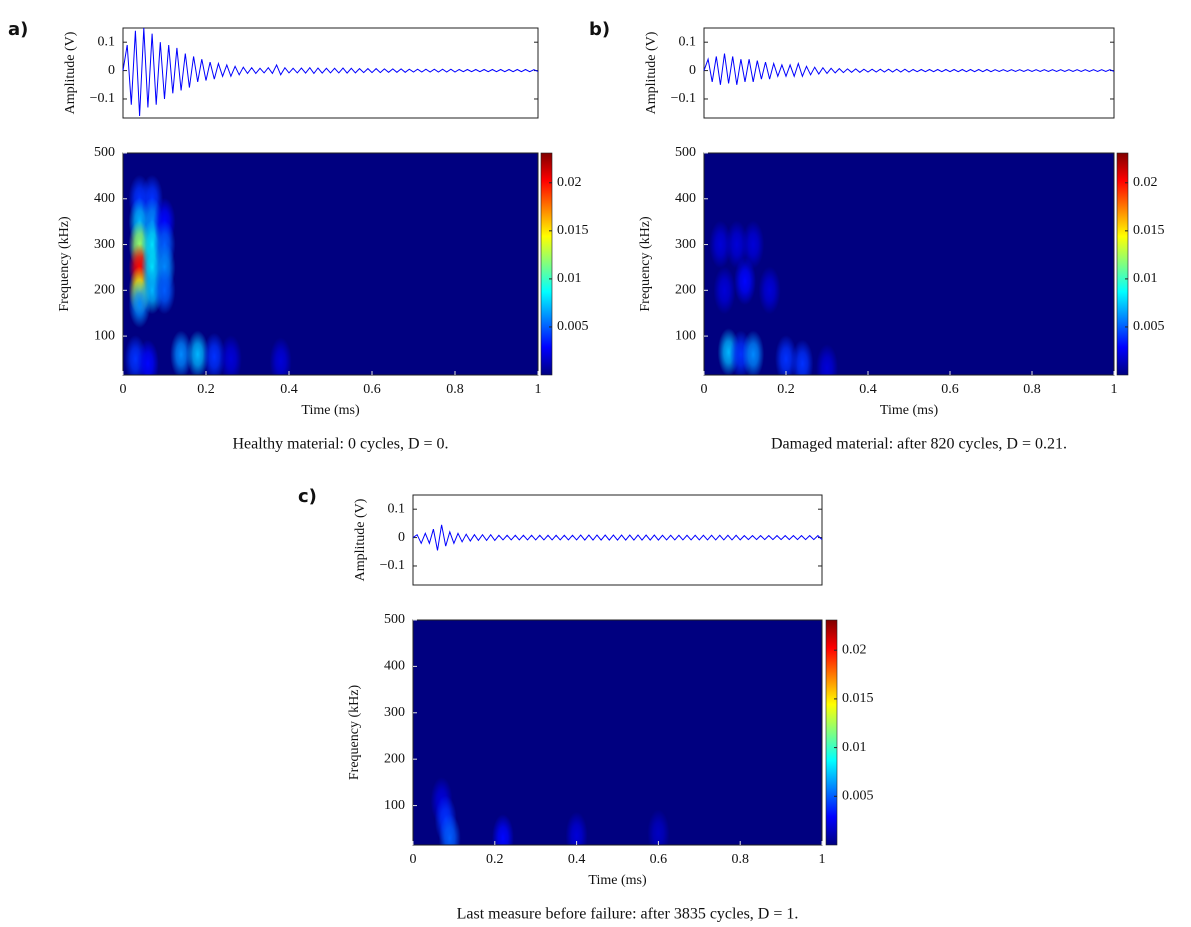  What do you see at coordinates (340, 444) in the screenshot?
I see `caption: Healthy material: 0 cycles, D = 0.` at bounding box center [340, 444].